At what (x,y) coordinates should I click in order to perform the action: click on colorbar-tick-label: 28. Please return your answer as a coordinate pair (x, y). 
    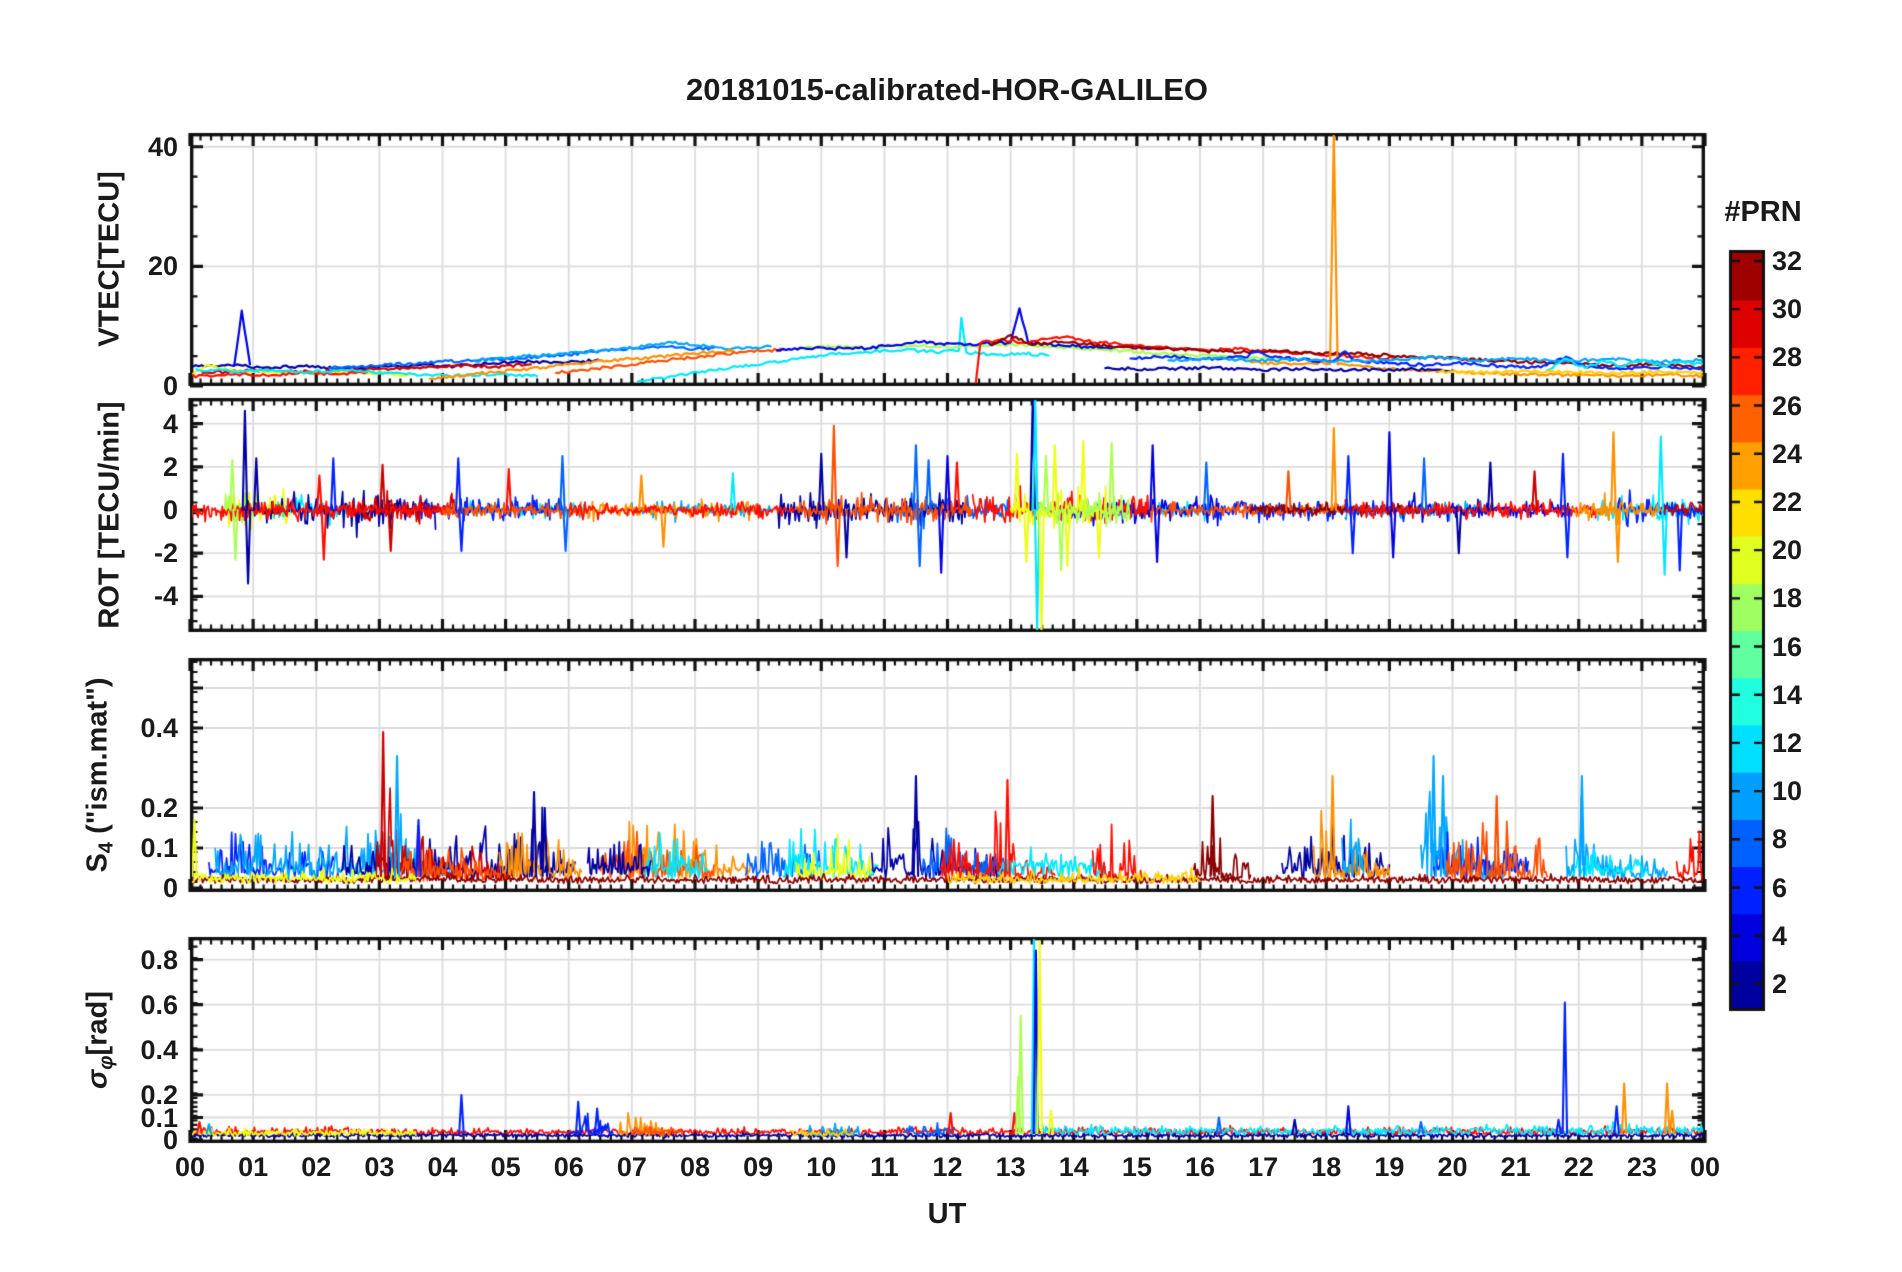
    Looking at the image, I should click on (1787, 357).